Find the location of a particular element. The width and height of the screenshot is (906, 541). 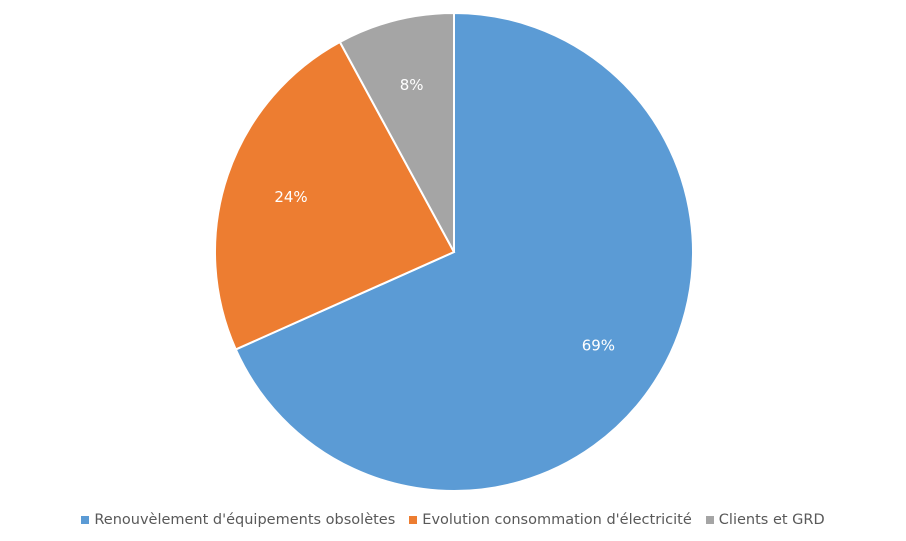

slice-data-label-1: 69% is located at coordinates (598, 346).